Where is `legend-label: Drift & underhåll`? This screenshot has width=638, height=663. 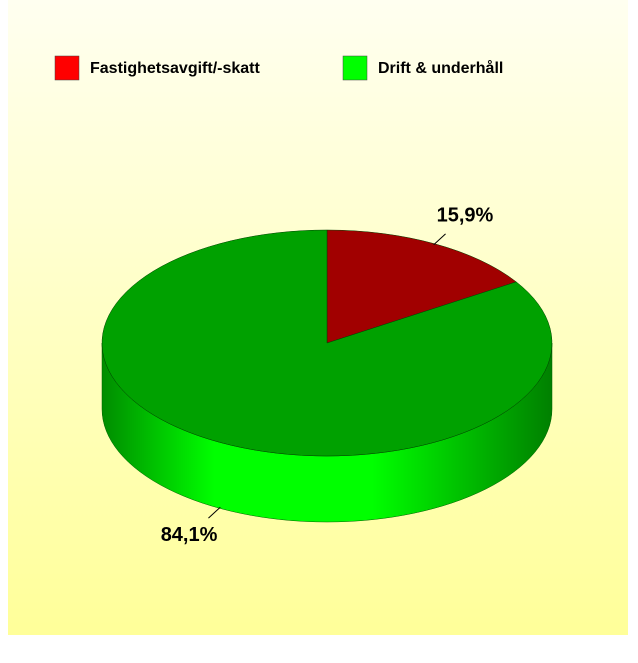 legend-label: Drift & underhåll is located at coordinates (440, 68).